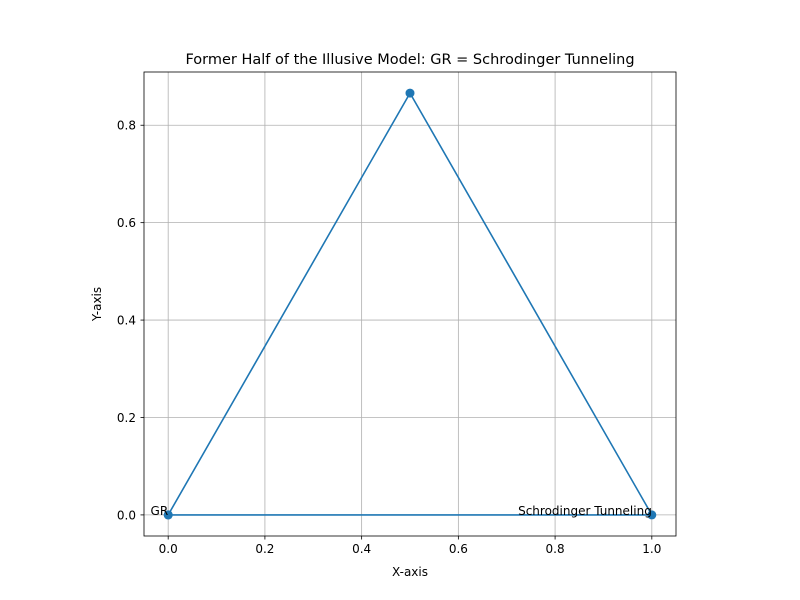 This screenshot has width=800, height=600. Describe the element at coordinates (401, 511) in the screenshot. I see `annotations: GR Schrodinger Tunneling` at that location.